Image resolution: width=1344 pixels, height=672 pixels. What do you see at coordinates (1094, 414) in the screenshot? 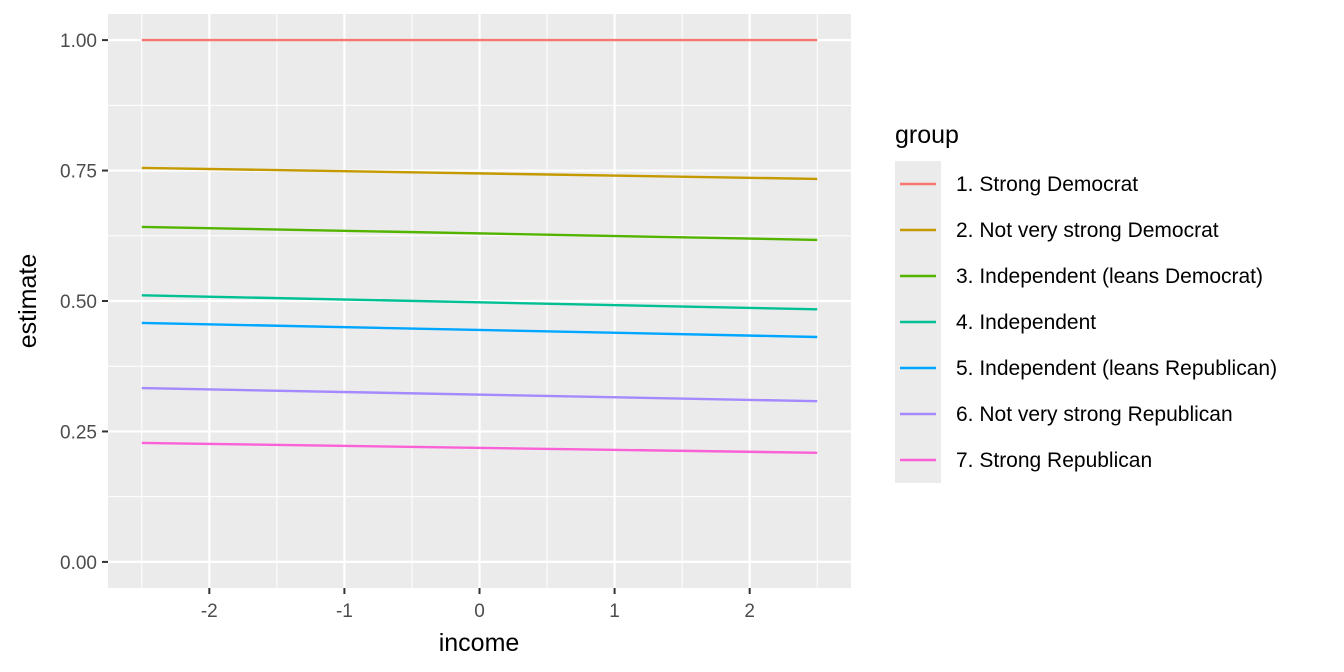
I see `legend-label-6: 6. Not very strong Republican` at bounding box center [1094, 414].